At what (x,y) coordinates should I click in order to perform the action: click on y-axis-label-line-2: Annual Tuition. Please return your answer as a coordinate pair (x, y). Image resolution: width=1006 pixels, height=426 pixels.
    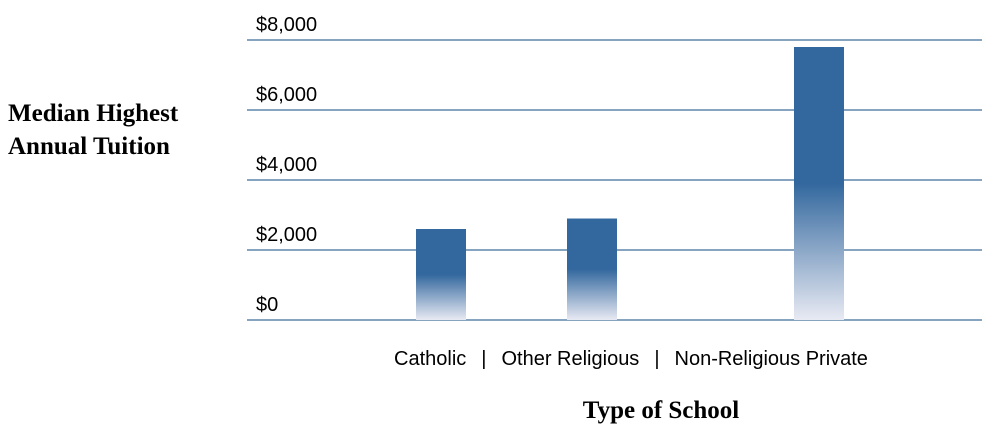
    Looking at the image, I should click on (89, 146).